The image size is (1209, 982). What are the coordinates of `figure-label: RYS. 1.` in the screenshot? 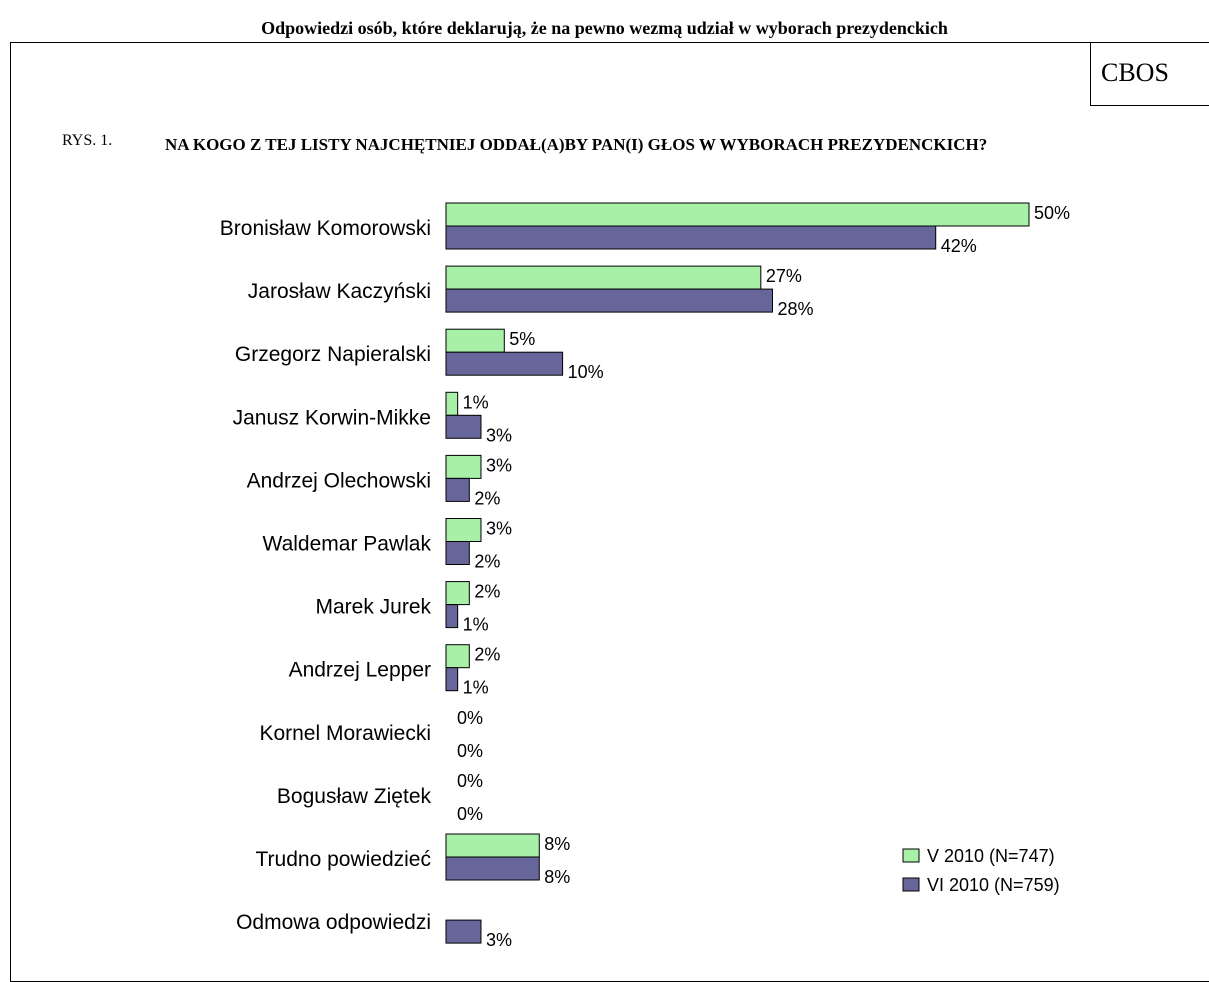 It's located at (87, 140).